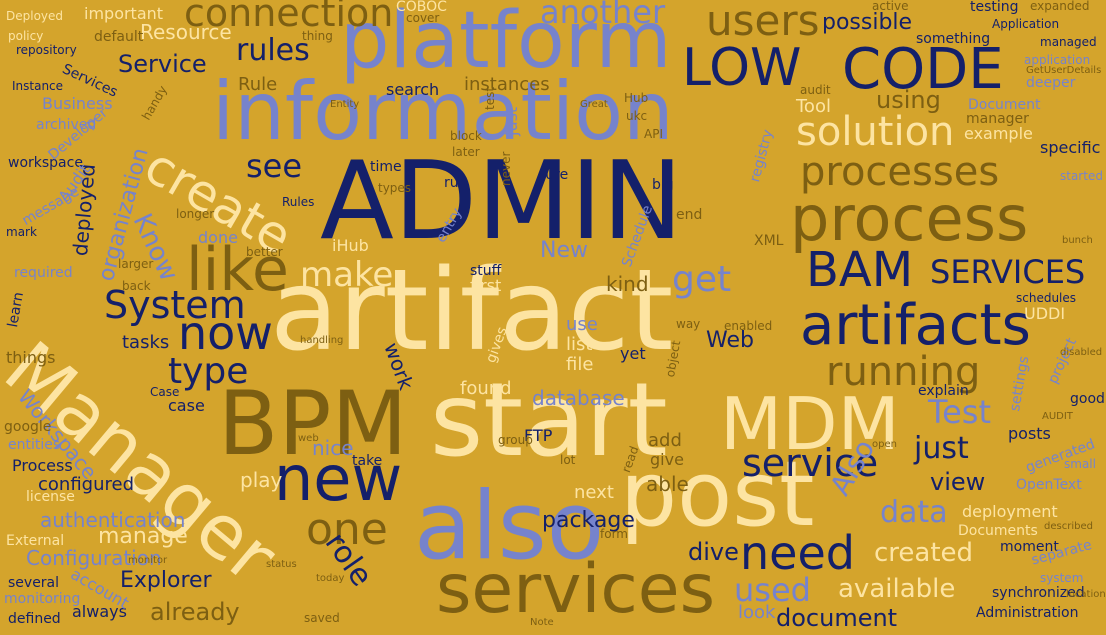  What do you see at coordinates (423, 18) in the screenshot?
I see `word-cloud-word: cover` at bounding box center [423, 18].